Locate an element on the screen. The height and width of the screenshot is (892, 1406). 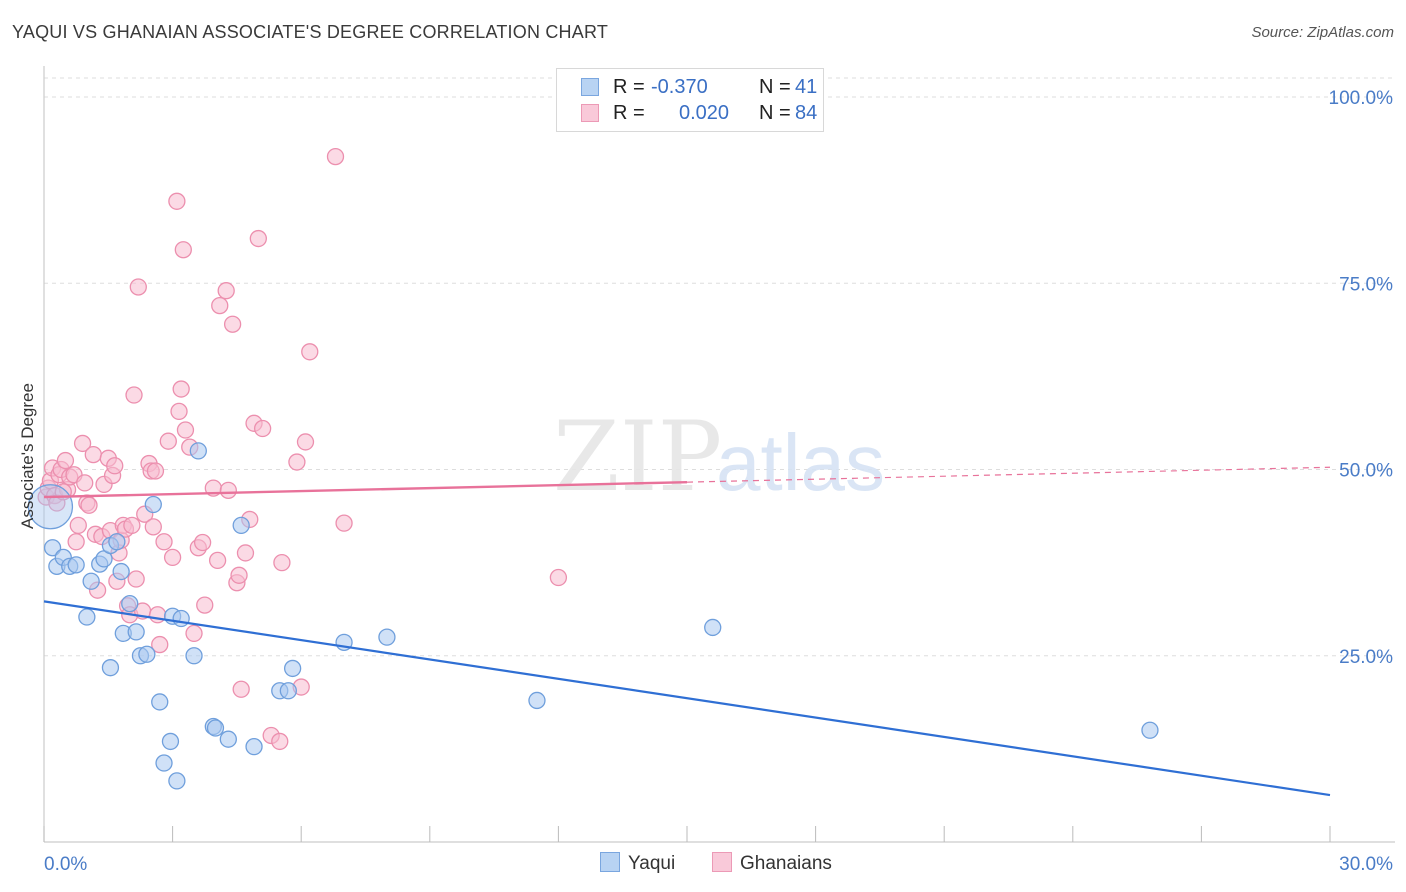
n-value-ghanaians: 84 is located at coordinates (806, 113).